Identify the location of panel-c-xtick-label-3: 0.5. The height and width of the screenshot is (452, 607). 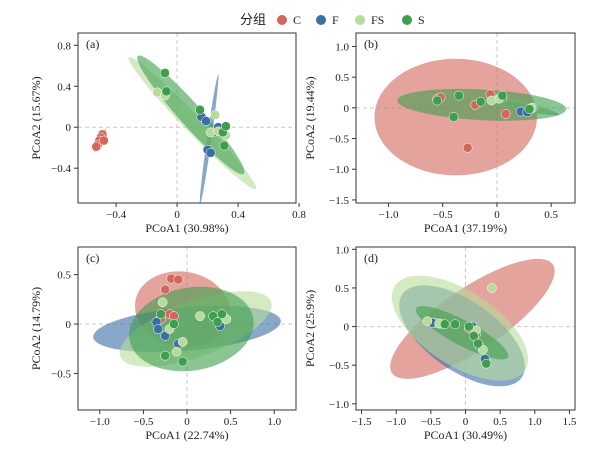
(231, 422).